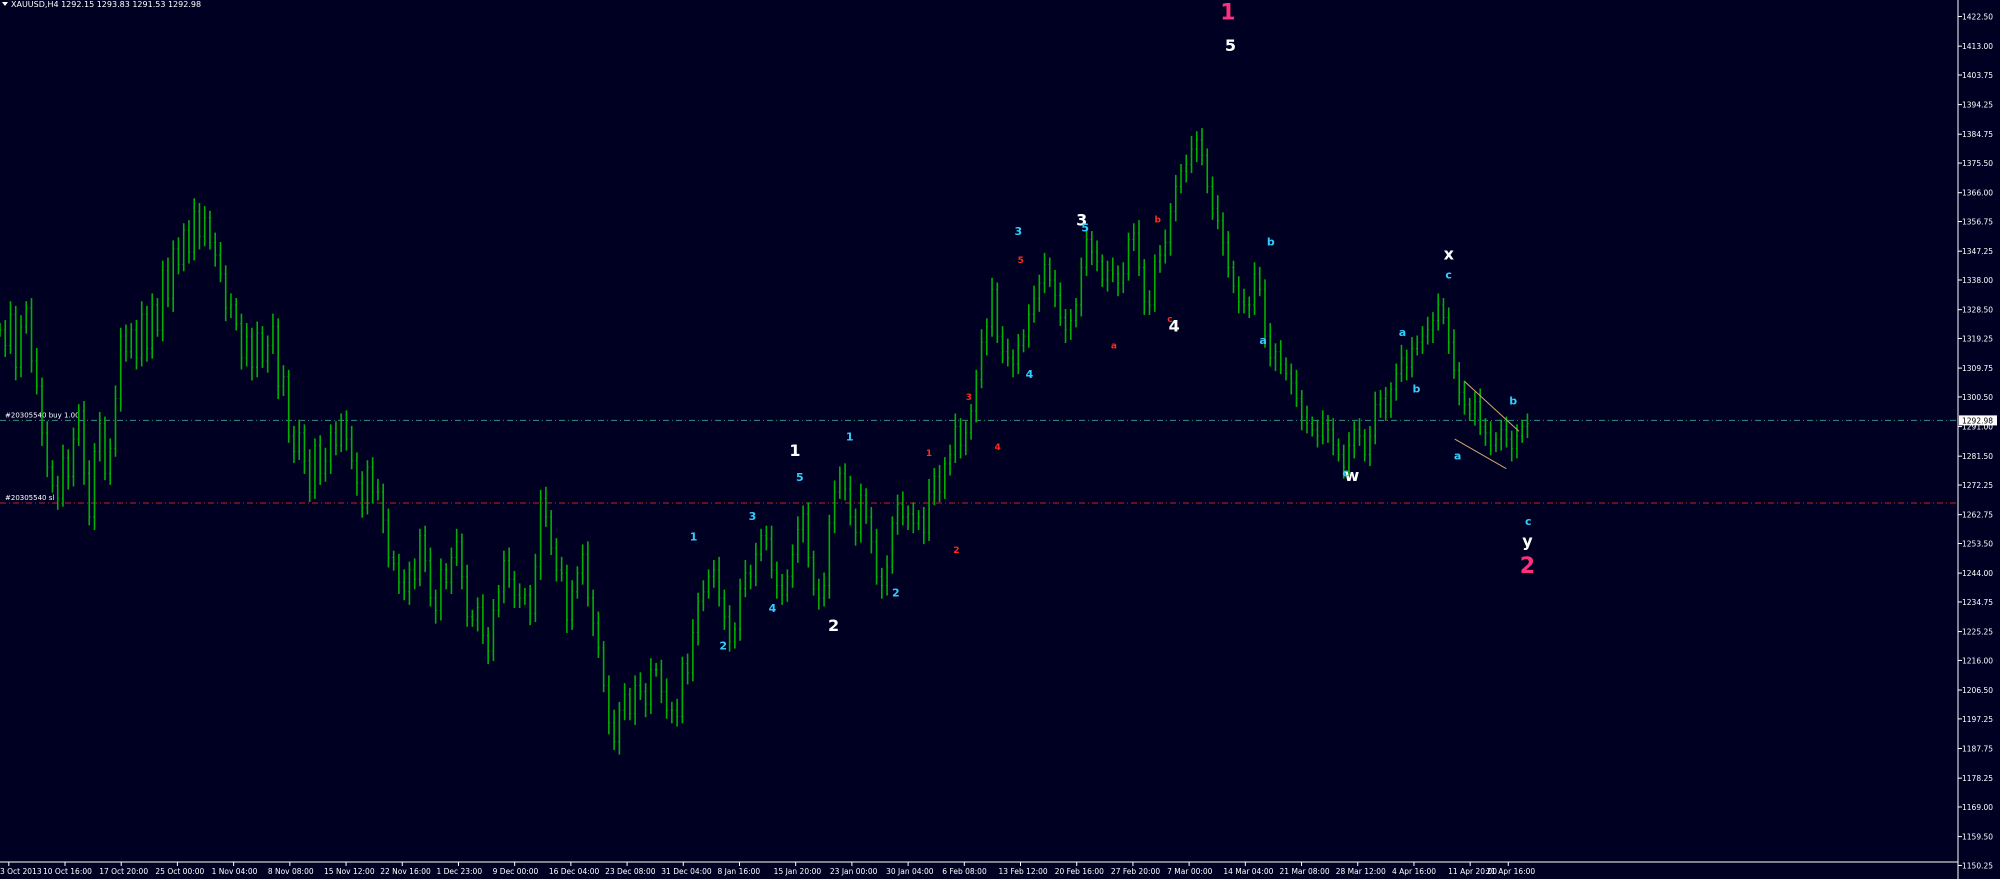 This screenshot has width=2000, height=879. I want to click on wave-label: x, so click(1449, 254).